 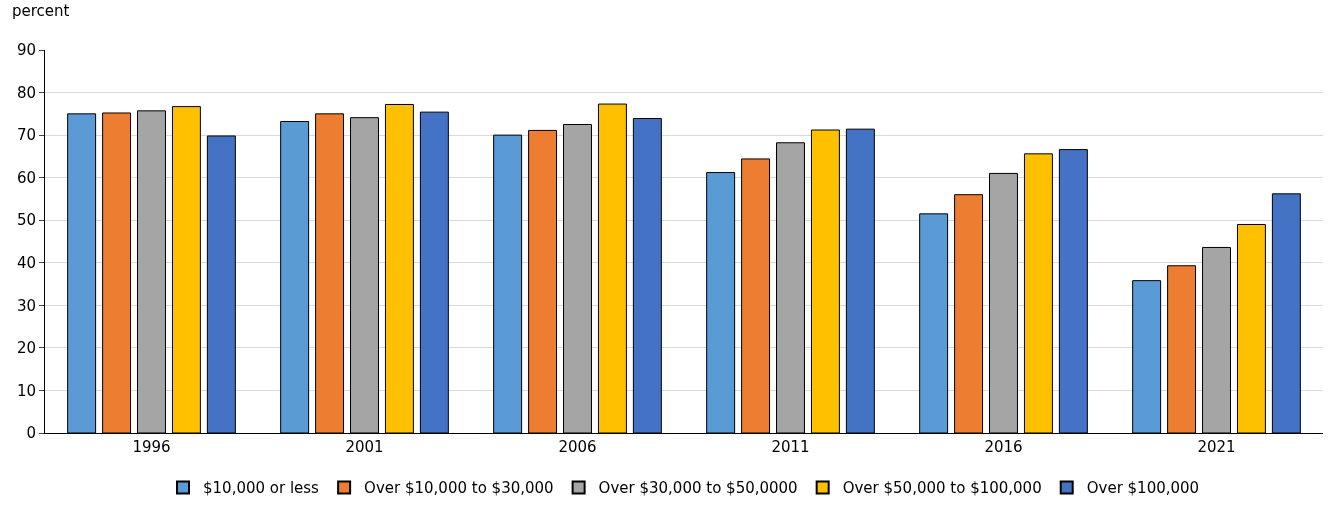 What do you see at coordinates (459, 488) in the screenshot?
I see `legend-label: Over $10,000 to $30,000` at bounding box center [459, 488].